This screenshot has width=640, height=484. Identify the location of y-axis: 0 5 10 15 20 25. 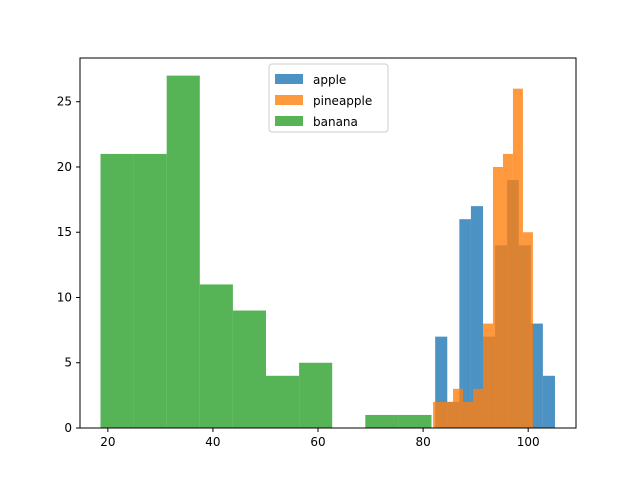
(68, 265).